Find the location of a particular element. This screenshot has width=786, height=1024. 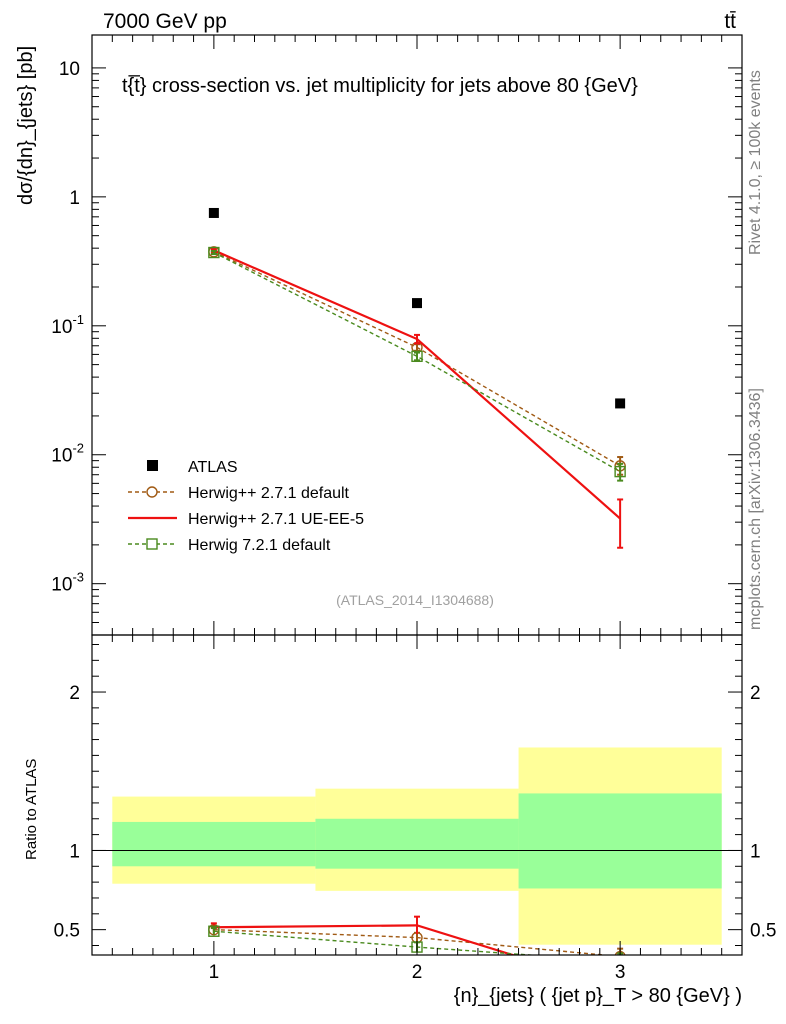

rivet-label: Rivet 4.1.0, ≥ 100k events is located at coordinates (755, 162).